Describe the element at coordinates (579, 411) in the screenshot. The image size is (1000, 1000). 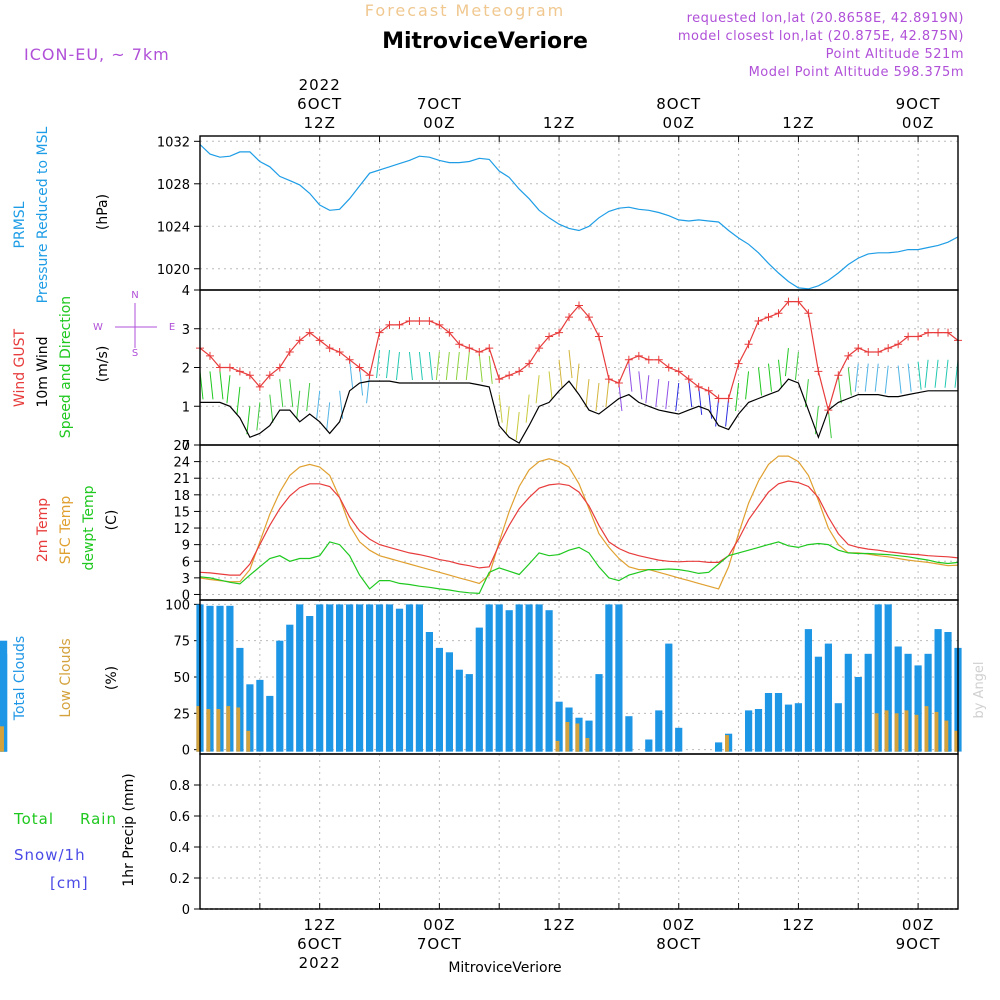
I see `wind-10m-line` at that location.